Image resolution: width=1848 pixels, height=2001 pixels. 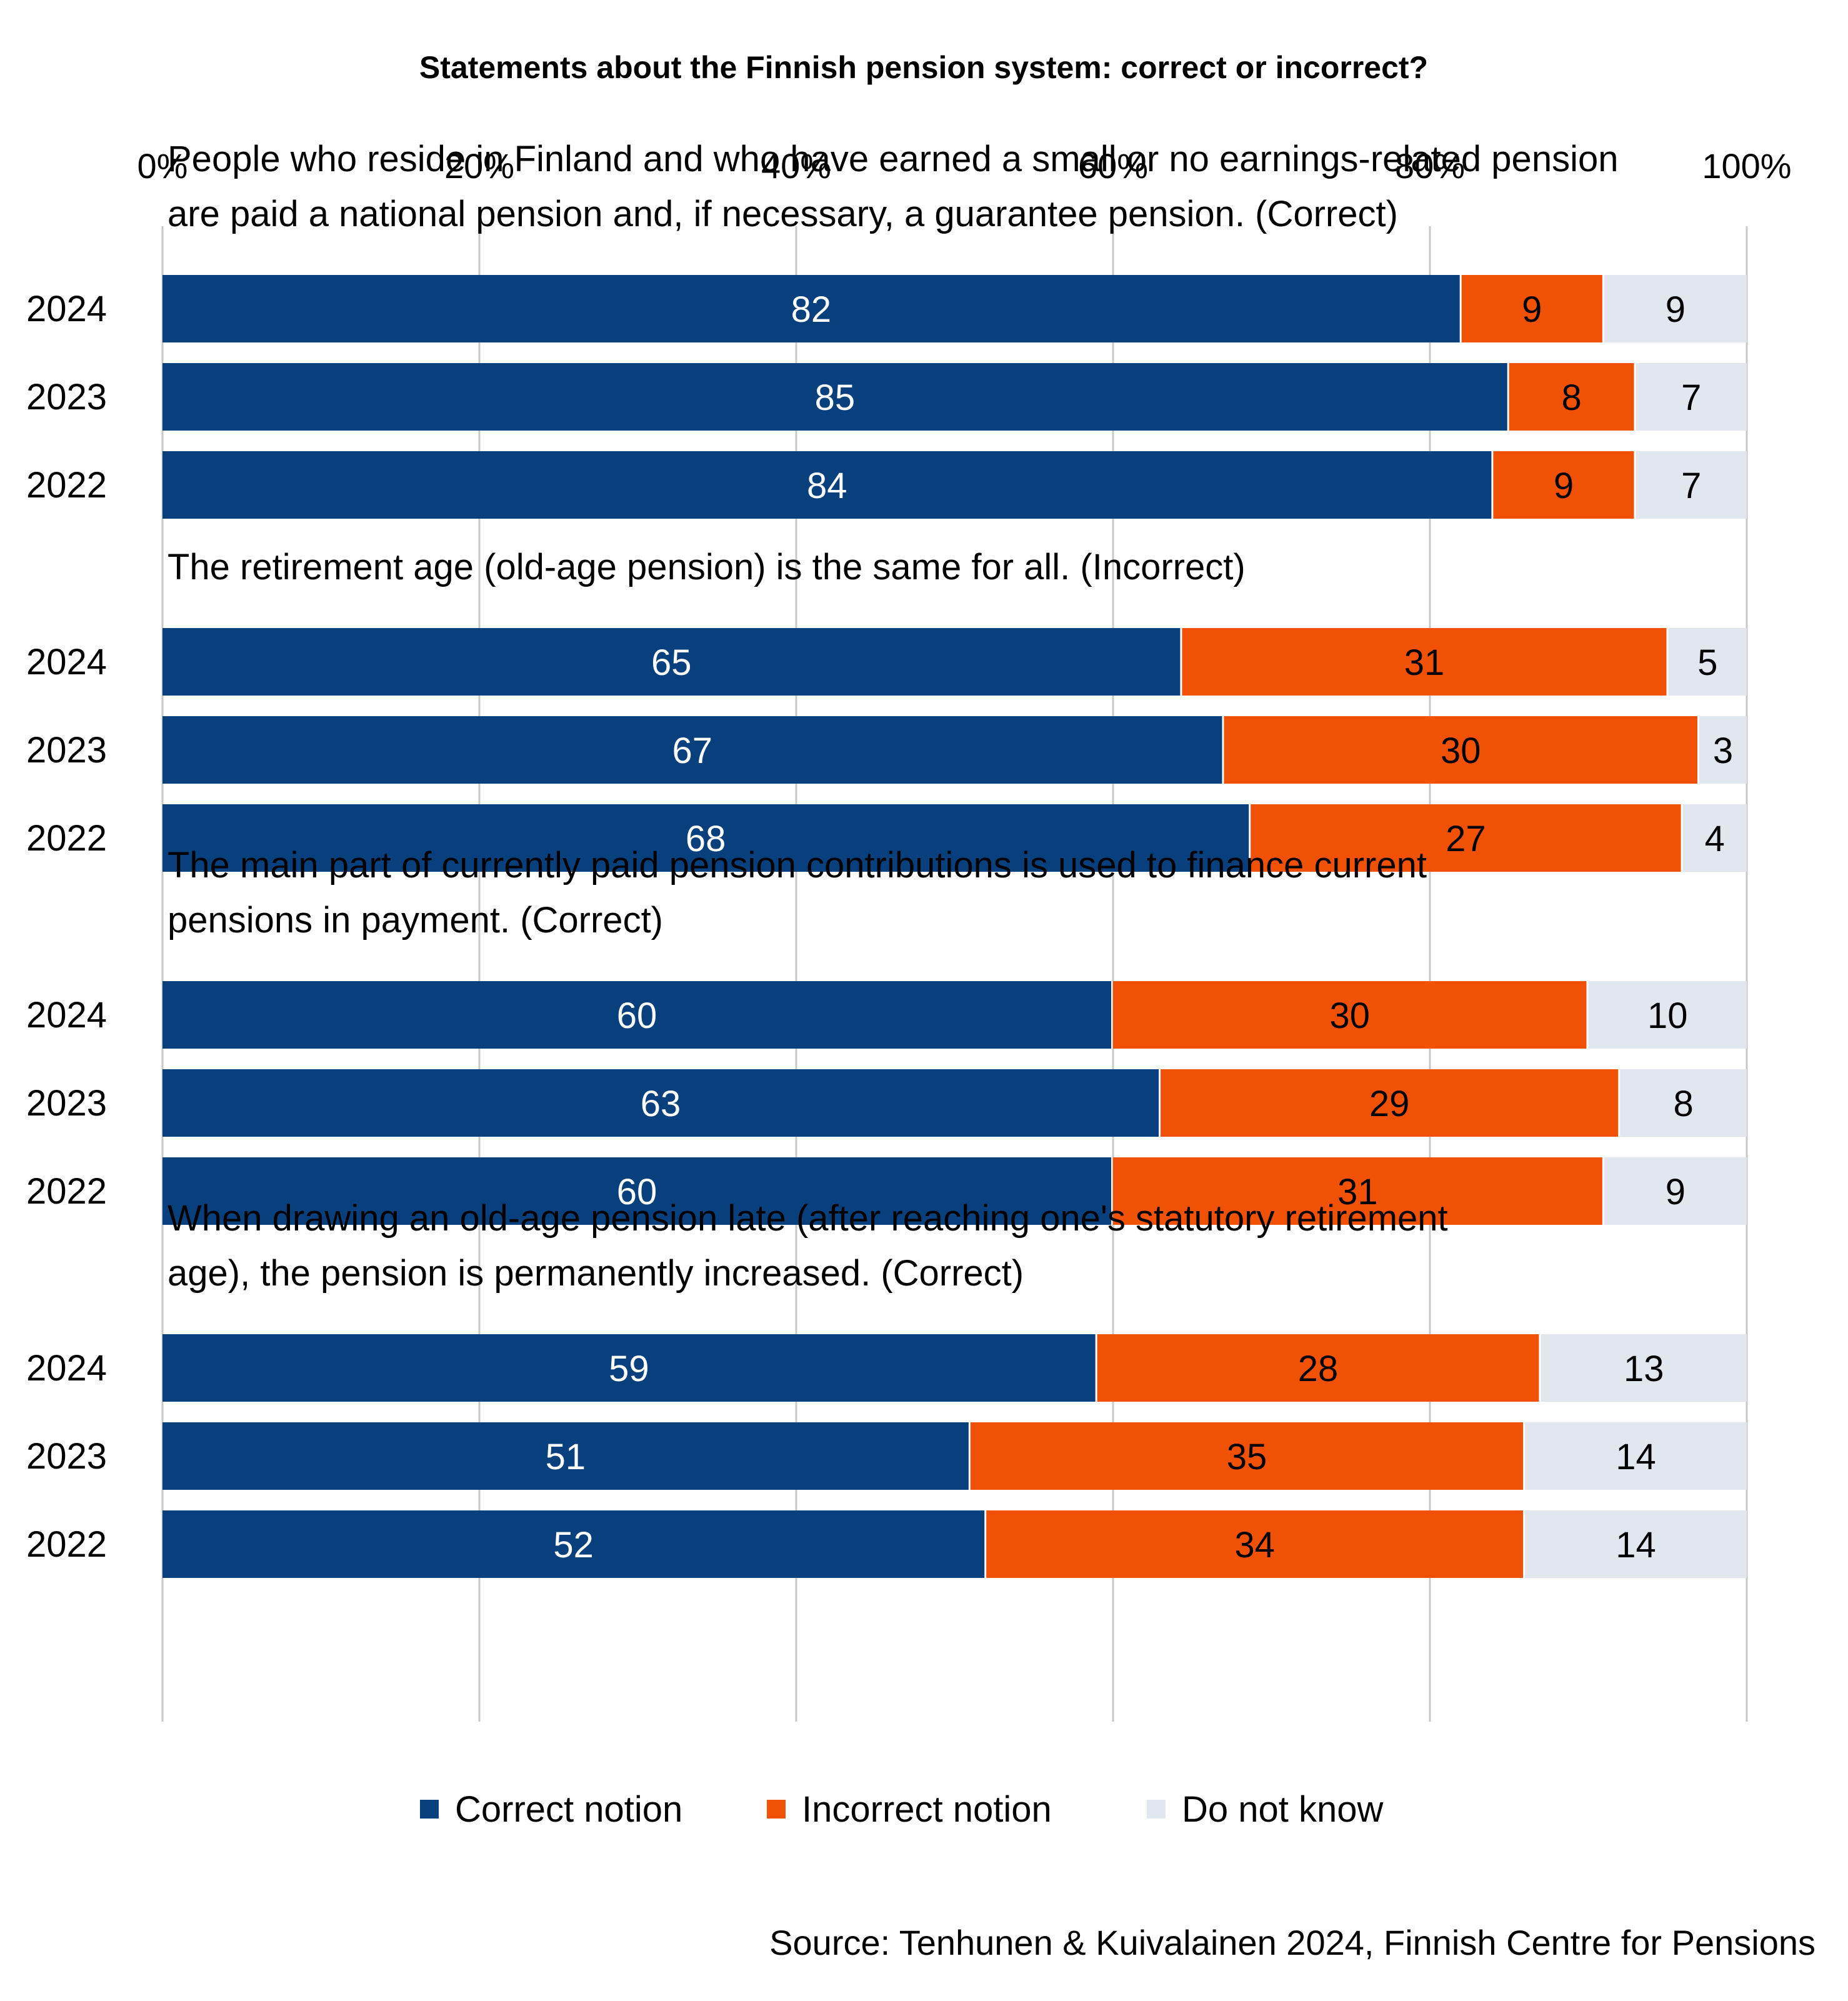 What do you see at coordinates (796, 166) in the screenshot?
I see `x-tick-label: 40%` at bounding box center [796, 166].